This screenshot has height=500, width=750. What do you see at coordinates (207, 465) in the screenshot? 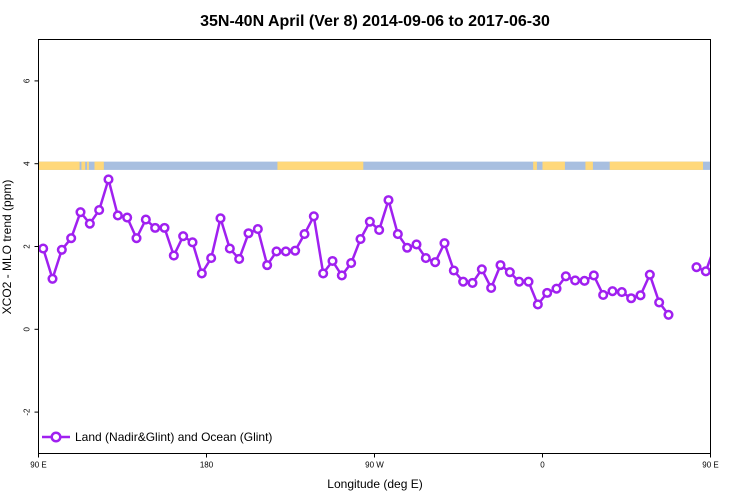
I see `x-tick-label-1: 180` at bounding box center [207, 465].